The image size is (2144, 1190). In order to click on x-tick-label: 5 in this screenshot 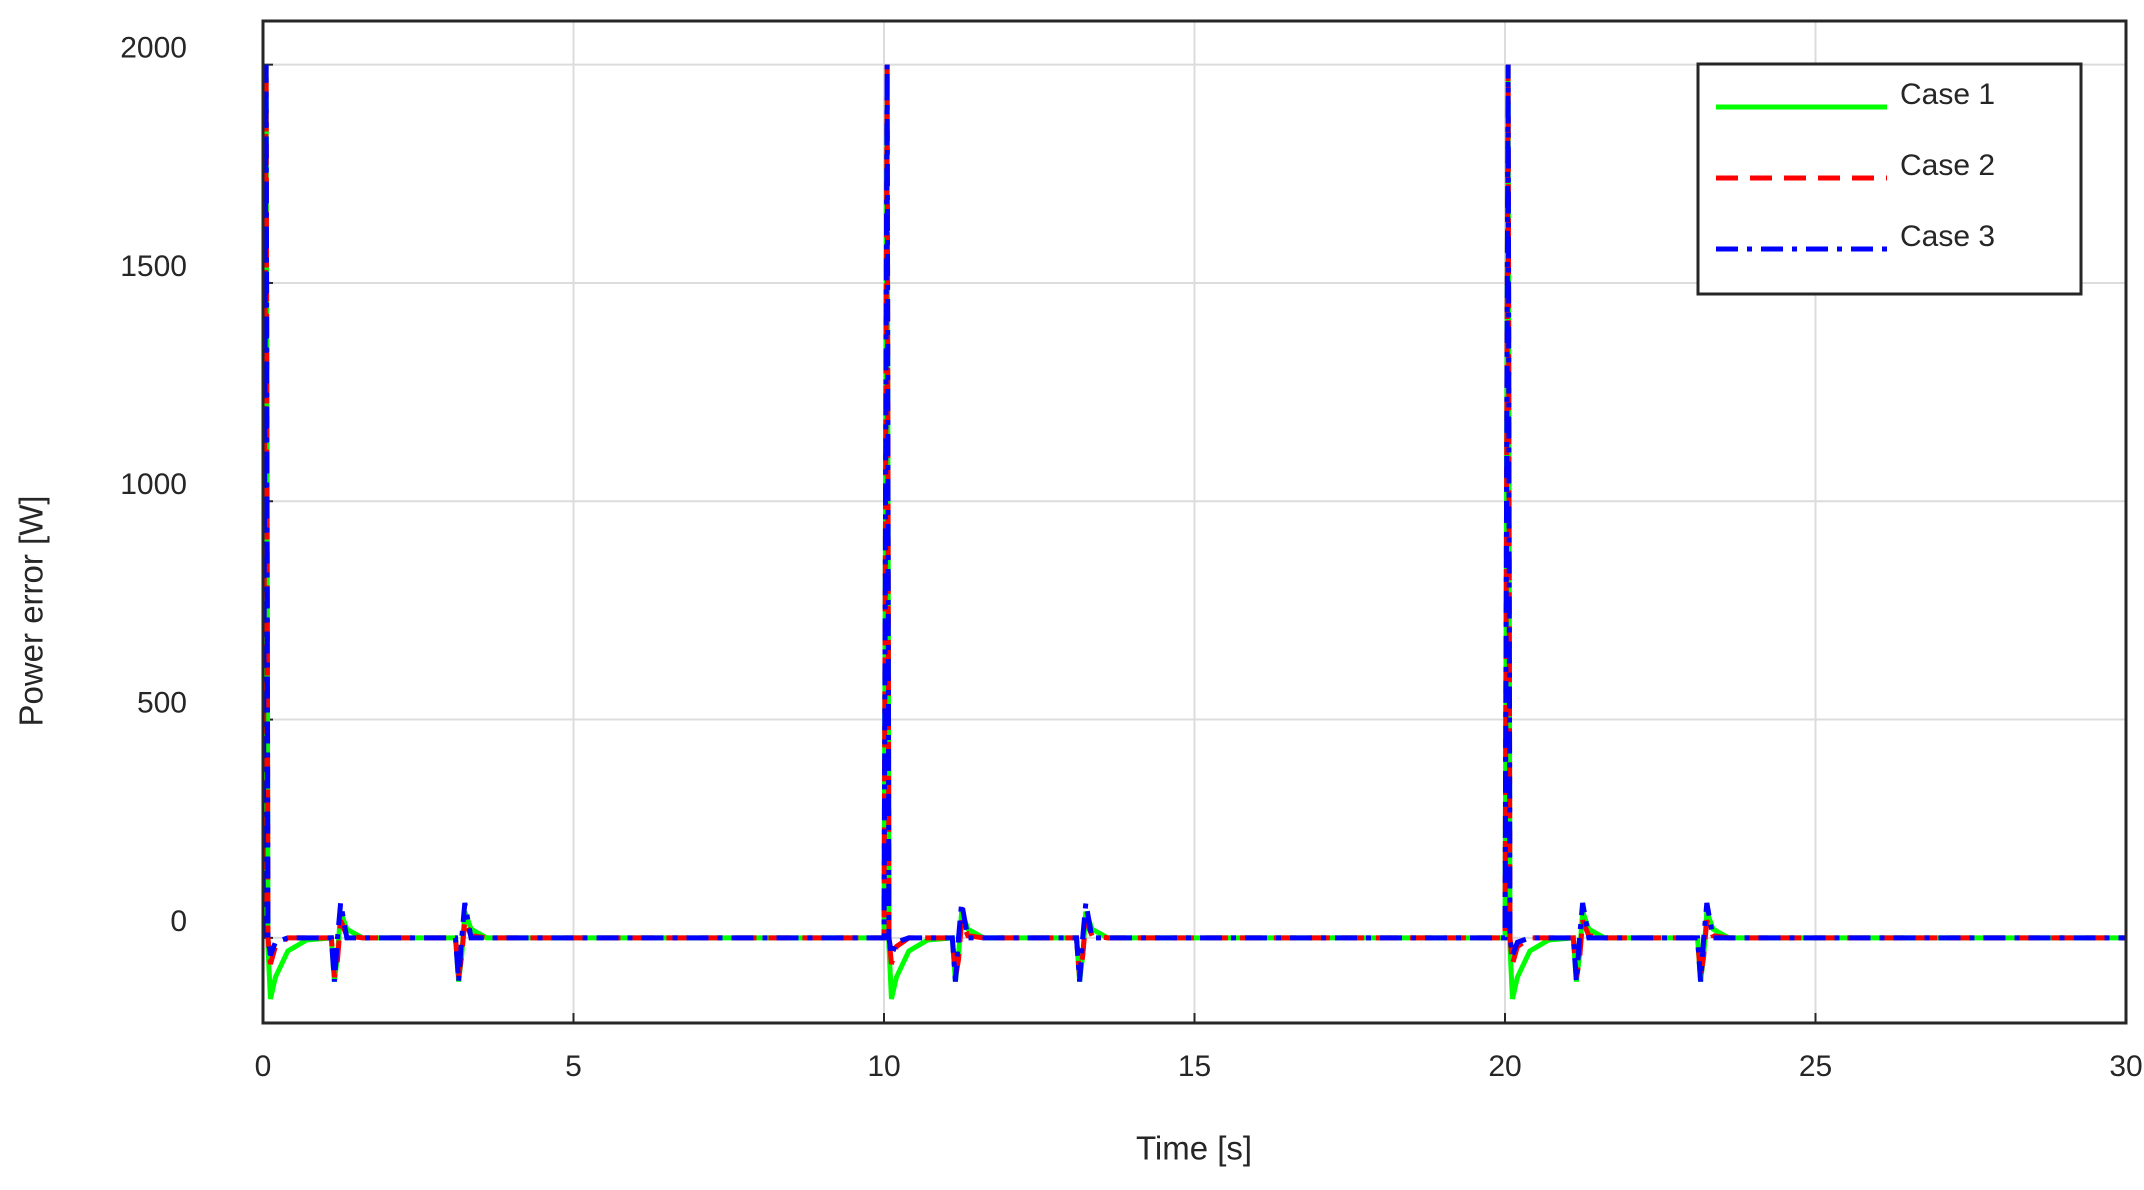, I will do `click(573, 1066)`.